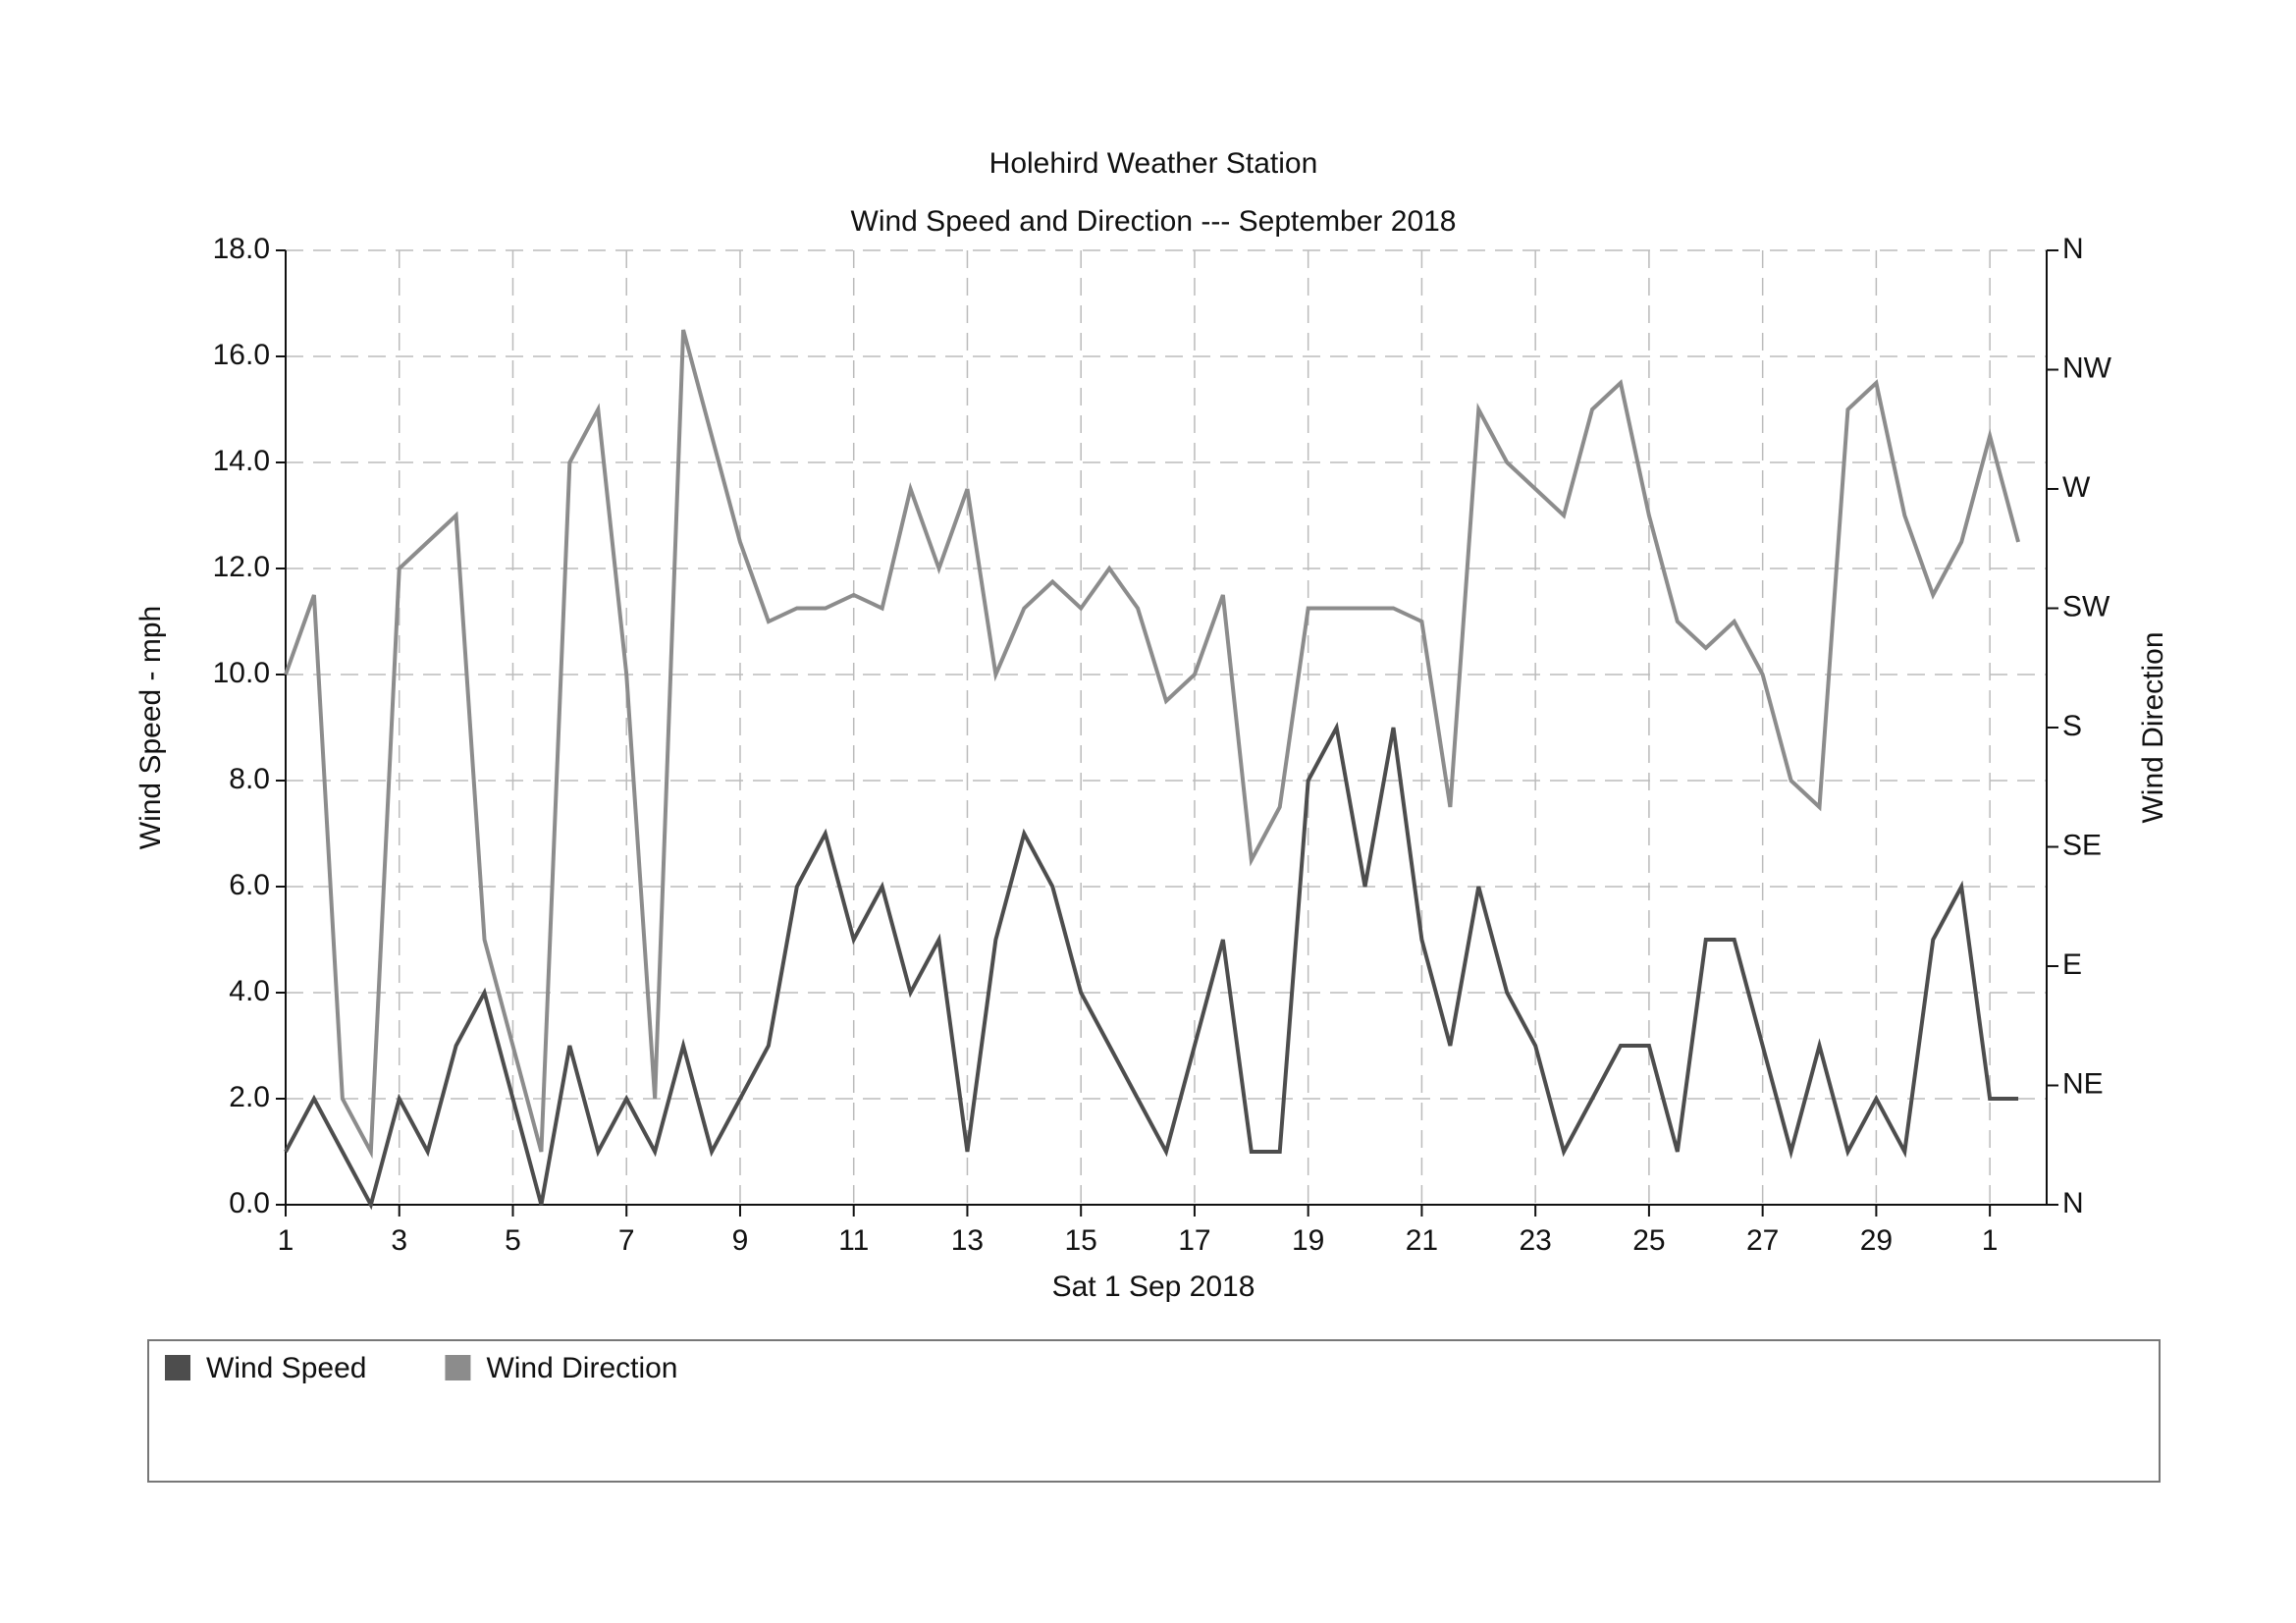  I want to click on x-tick-label: 29, so click(1876, 1240).